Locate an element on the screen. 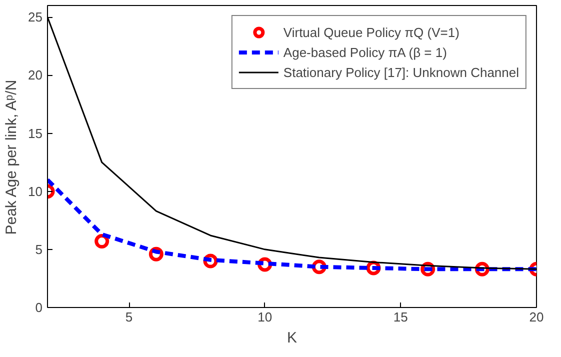  y-tick-label: 20 is located at coordinates (35, 75).